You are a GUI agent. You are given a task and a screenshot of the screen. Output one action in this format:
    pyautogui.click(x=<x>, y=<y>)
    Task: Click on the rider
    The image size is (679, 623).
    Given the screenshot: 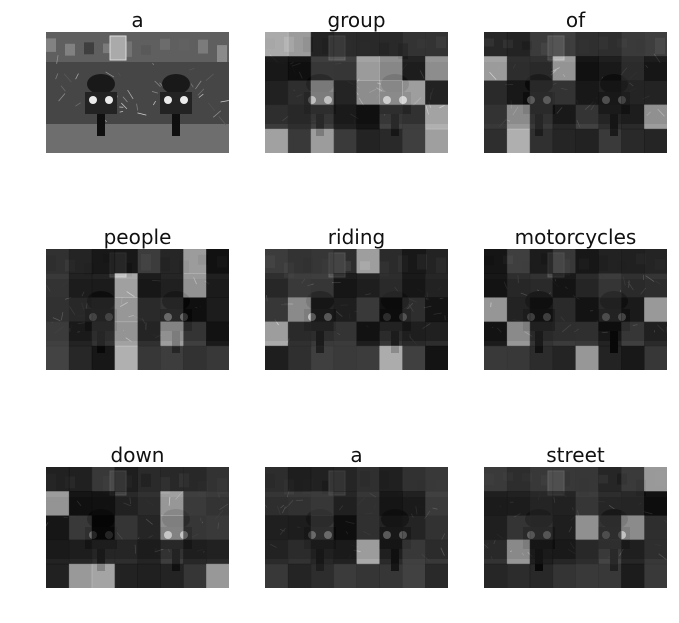 What is the action you would take?
    pyautogui.click(x=101, y=84)
    